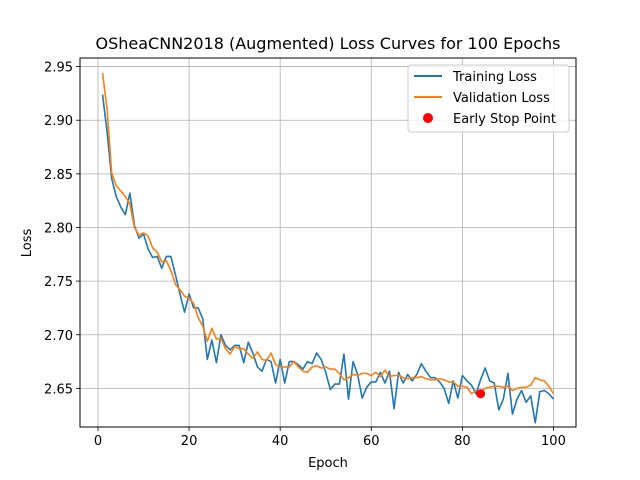  What do you see at coordinates (58, 121) in the screenshot?
I see `y-tick-label: 2.90` at bounding box center [58, 121].